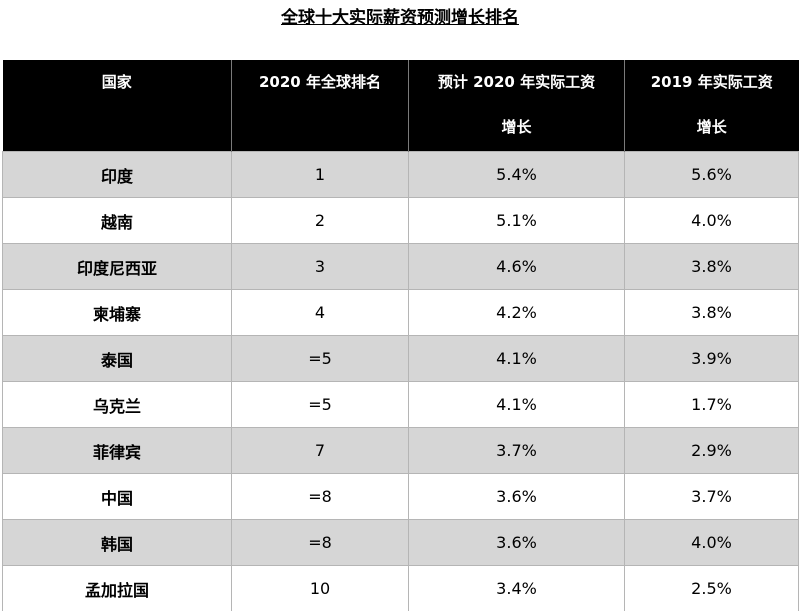  What do you see at coordinates (320, 221) in the screenshot?
I see `cell-rank: 2` at bounding box center [320, 221].